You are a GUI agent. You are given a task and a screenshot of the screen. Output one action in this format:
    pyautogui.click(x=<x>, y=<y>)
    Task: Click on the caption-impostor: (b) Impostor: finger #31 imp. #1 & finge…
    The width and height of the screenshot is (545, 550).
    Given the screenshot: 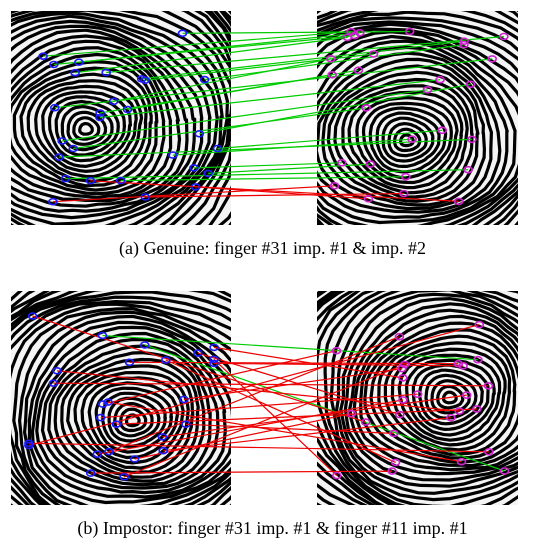 What is the action you would take?
    pyautogui.click(x=272, y=528)
    